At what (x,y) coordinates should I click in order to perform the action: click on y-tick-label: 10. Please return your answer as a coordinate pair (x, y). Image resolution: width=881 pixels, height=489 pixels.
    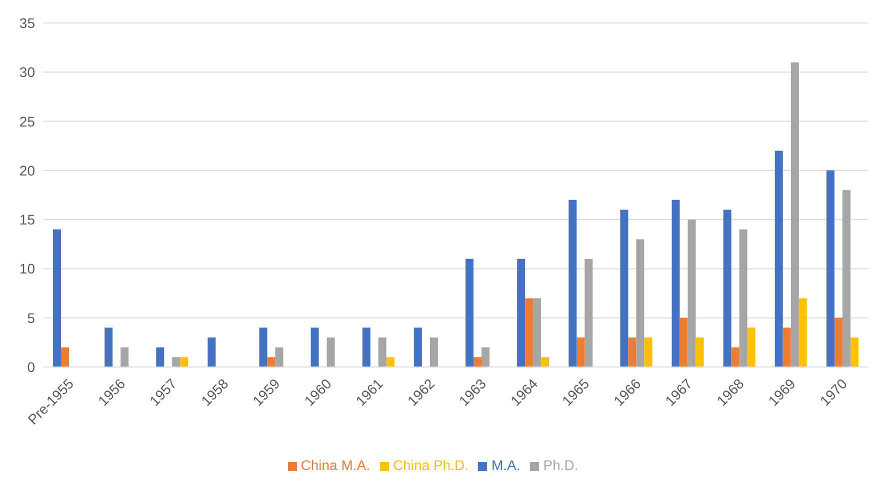
    Looking at the image, I should click on (27, 268).